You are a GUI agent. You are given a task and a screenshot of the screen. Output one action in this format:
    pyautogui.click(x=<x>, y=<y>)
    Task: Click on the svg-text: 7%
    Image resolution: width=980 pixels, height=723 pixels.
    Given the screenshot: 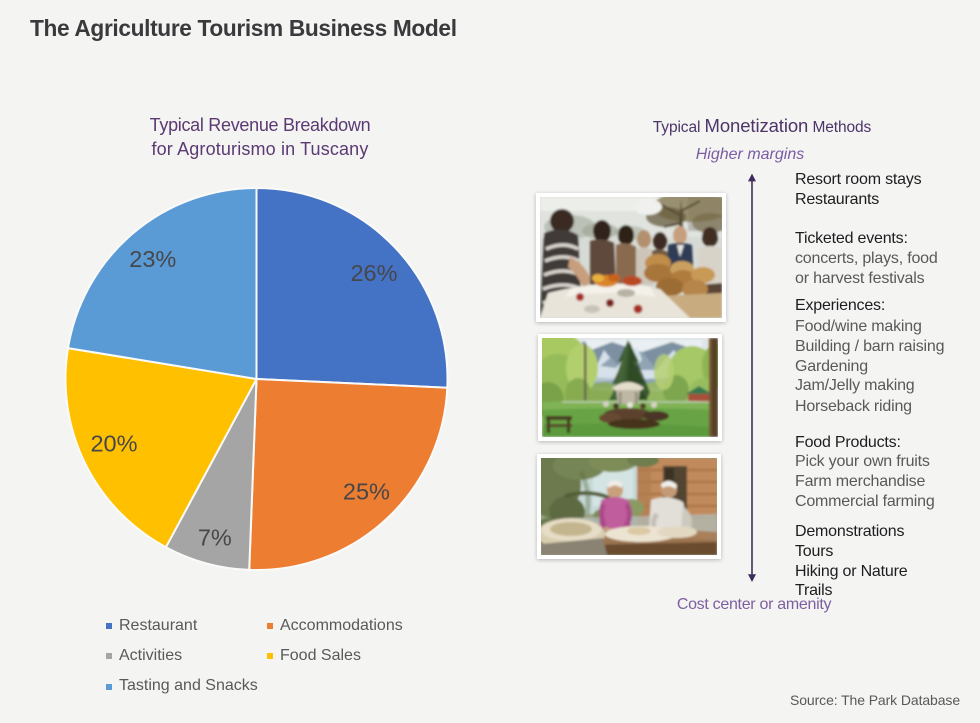 What is the action you would take?
    pyautogui.click(x=215, y=538)
    